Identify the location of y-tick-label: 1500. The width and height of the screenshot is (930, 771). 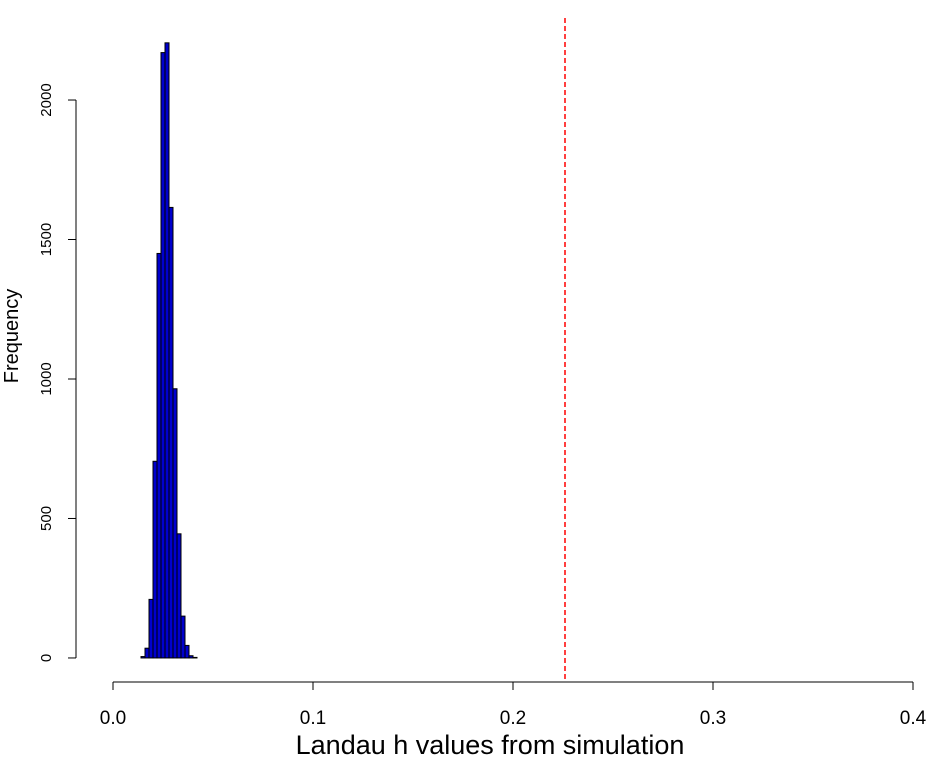
(46, 239).